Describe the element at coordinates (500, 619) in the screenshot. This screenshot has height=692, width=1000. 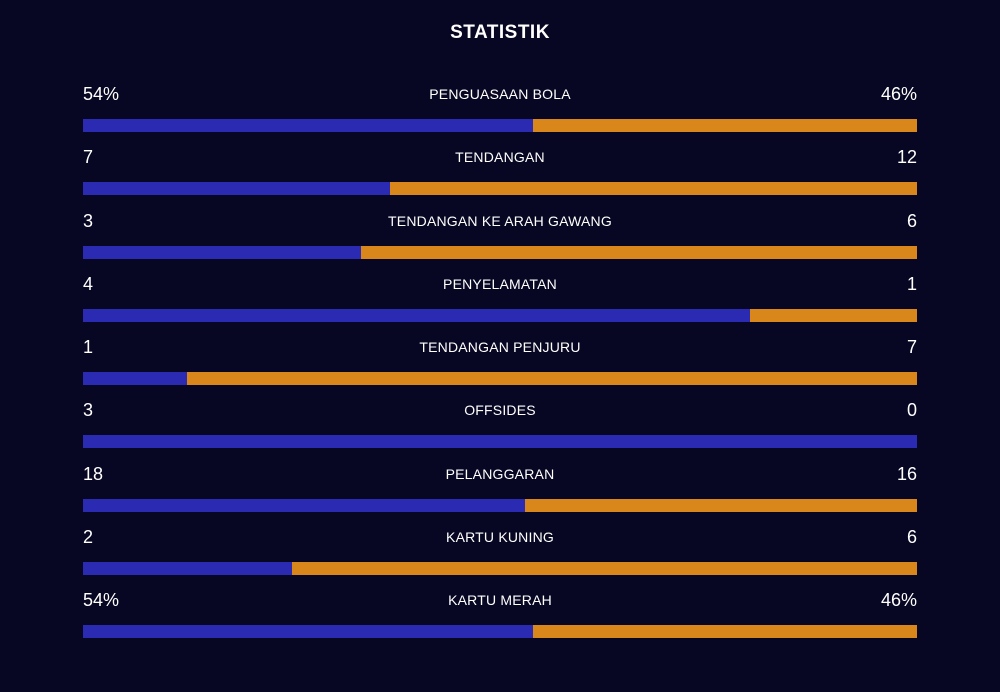
I see `stat-row: 54% KARTU MERAH 46%` at that location.